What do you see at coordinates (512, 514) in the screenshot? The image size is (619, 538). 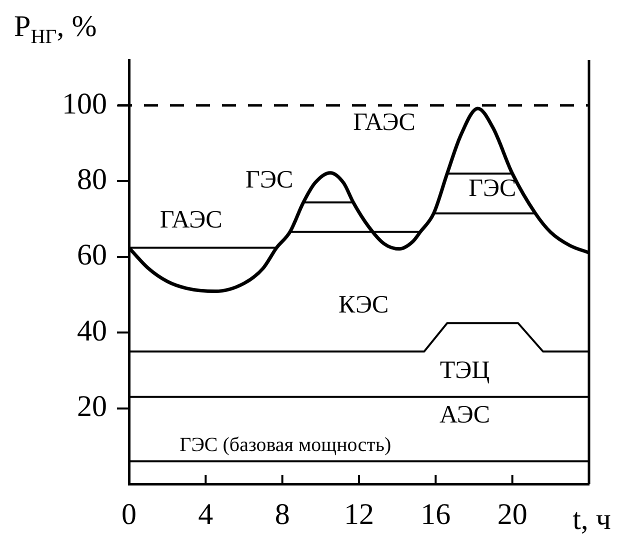 I see `x-tick-label: 20` at bounding box center [512, 514].